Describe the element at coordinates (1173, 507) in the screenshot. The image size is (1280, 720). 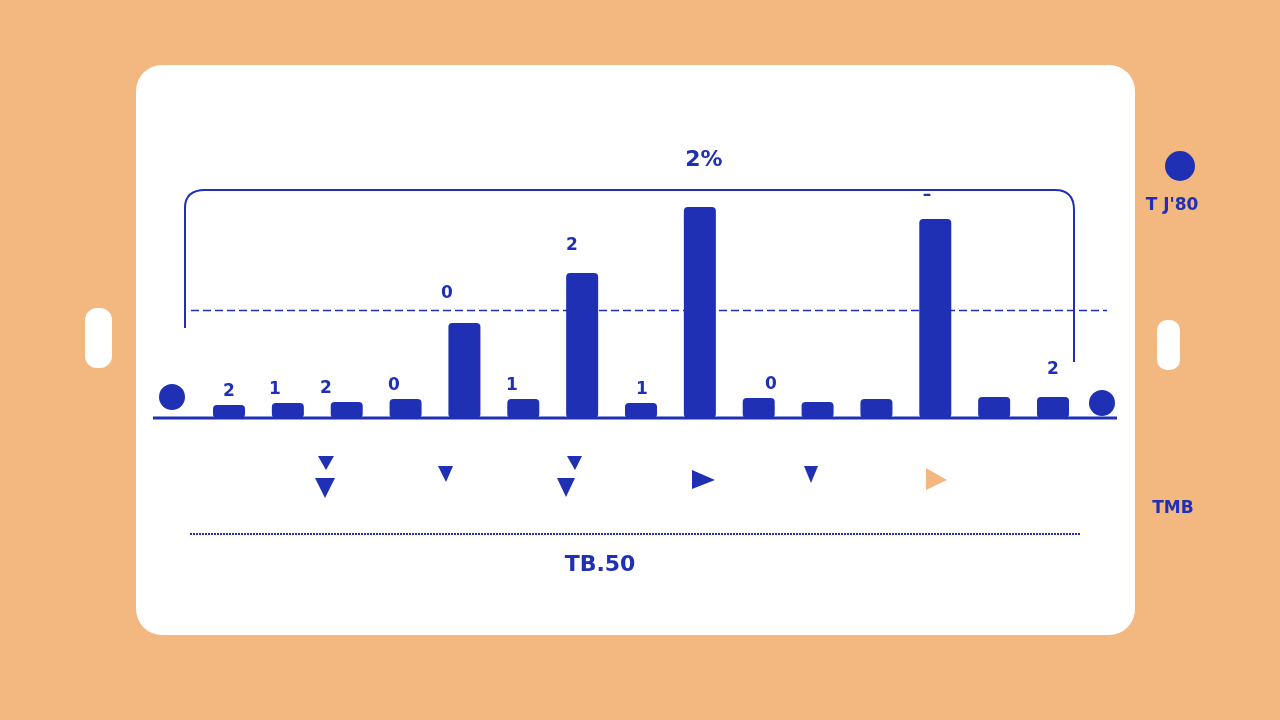
I see `text: TMB` at that location.